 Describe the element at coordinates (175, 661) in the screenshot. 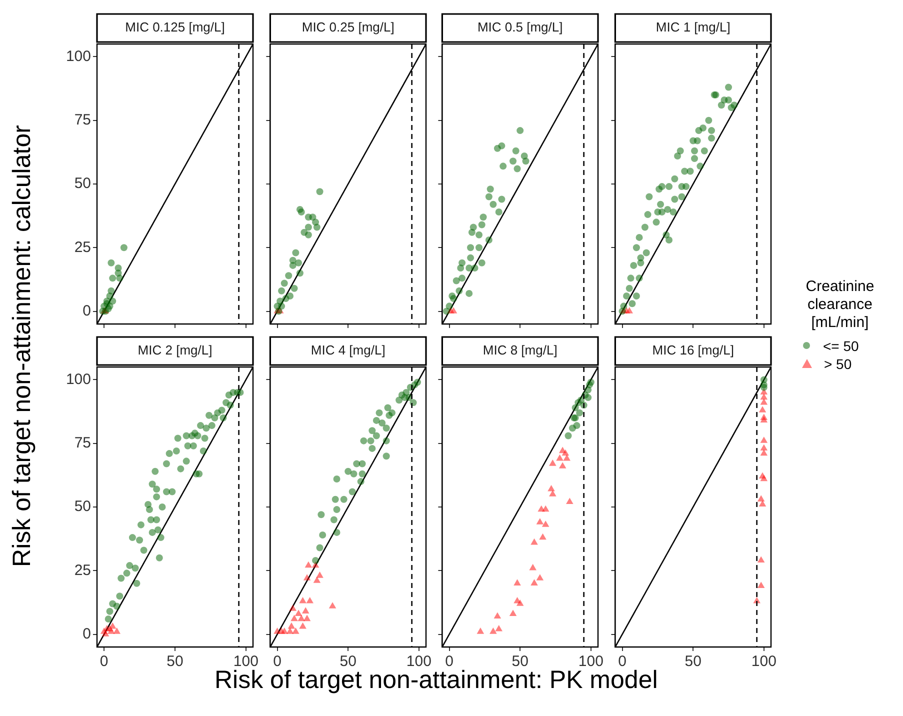

I see `x-tick-label: 50` at that location.